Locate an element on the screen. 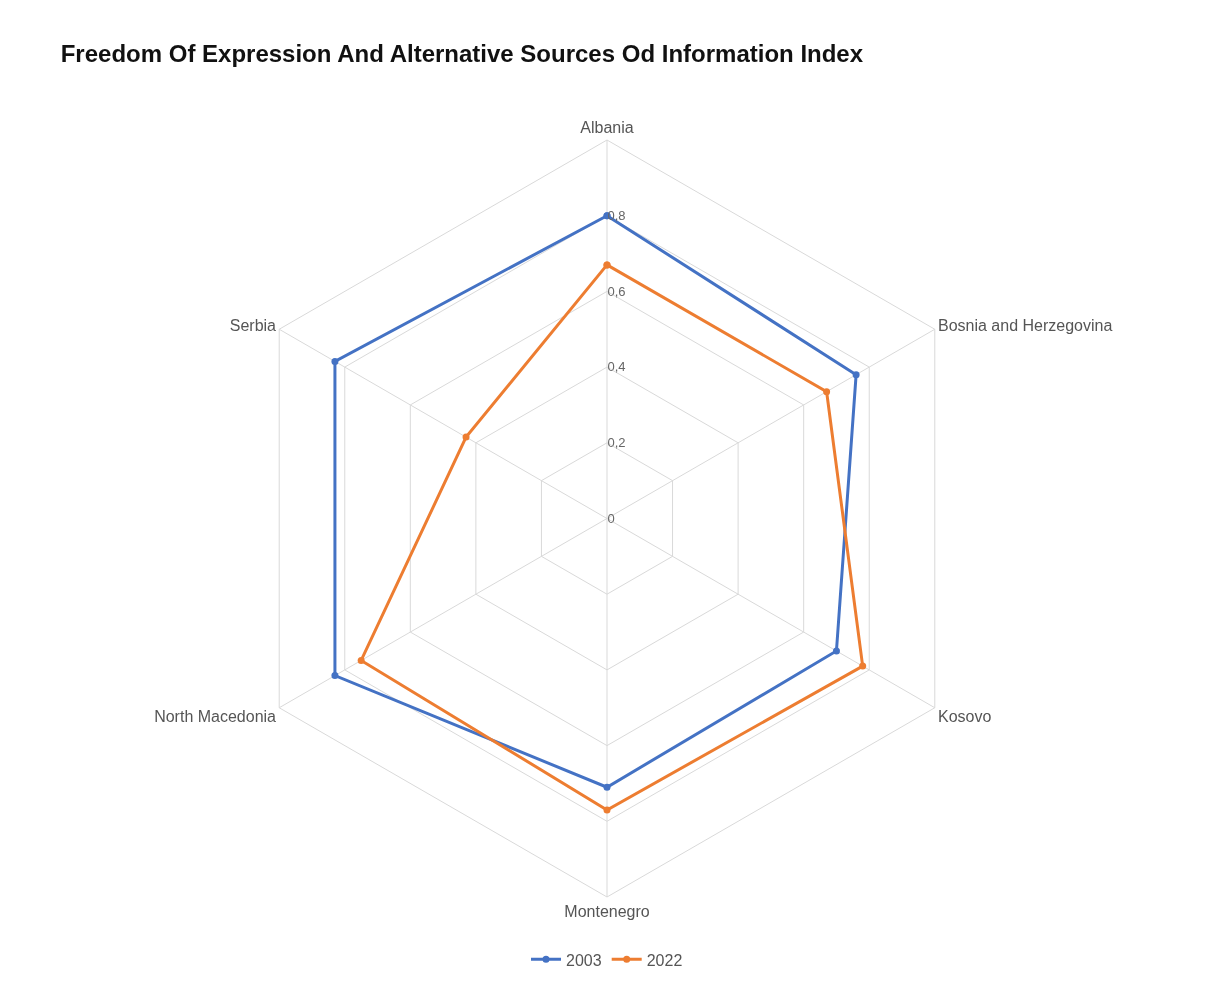  chart-title: Freedom Of Expression And Alternative Sources Od Information Index is located at coordinates (462, 54).